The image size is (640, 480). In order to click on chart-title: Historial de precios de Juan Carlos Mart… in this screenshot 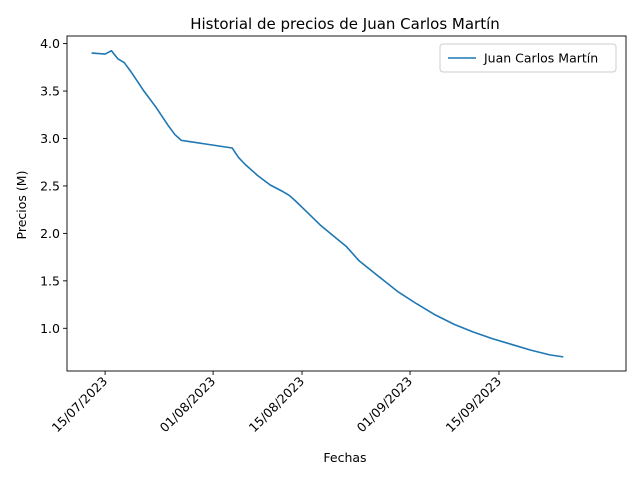, I will do `click(345, 24)`.